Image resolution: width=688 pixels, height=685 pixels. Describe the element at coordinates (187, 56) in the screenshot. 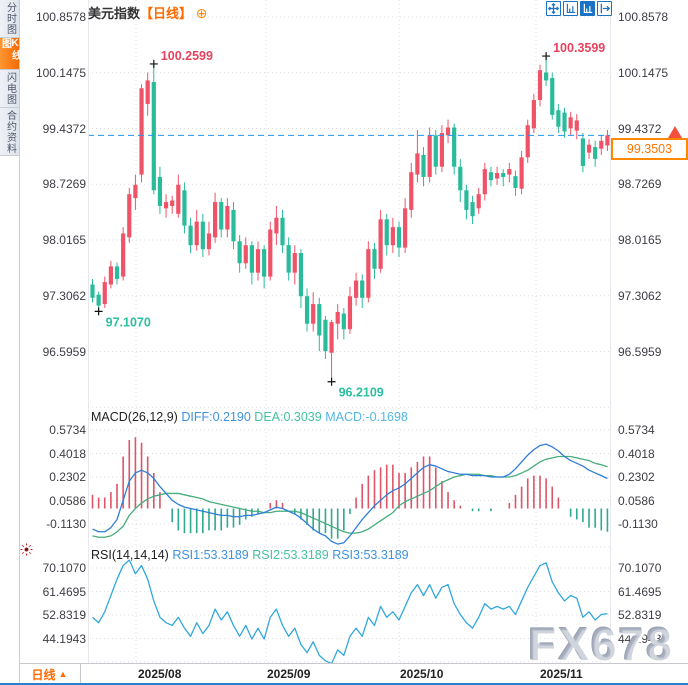

I see `high-annotation: 100.2599` at that location.